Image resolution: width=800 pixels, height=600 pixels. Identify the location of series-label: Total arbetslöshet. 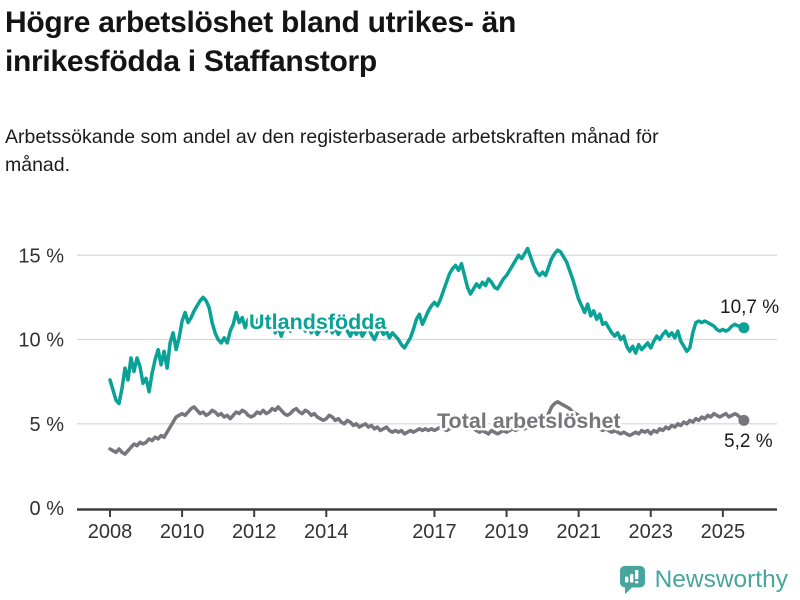
(529, 421).